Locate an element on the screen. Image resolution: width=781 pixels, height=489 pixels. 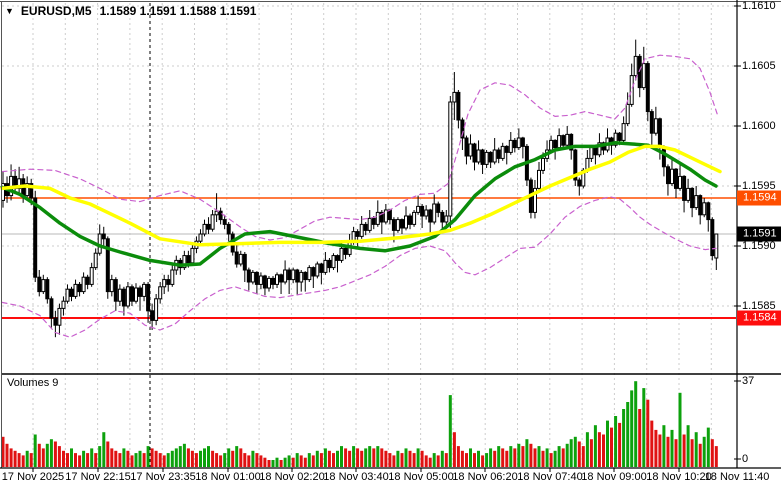
price-axis-label: 1.1585 is located at coordinates (759, 306).